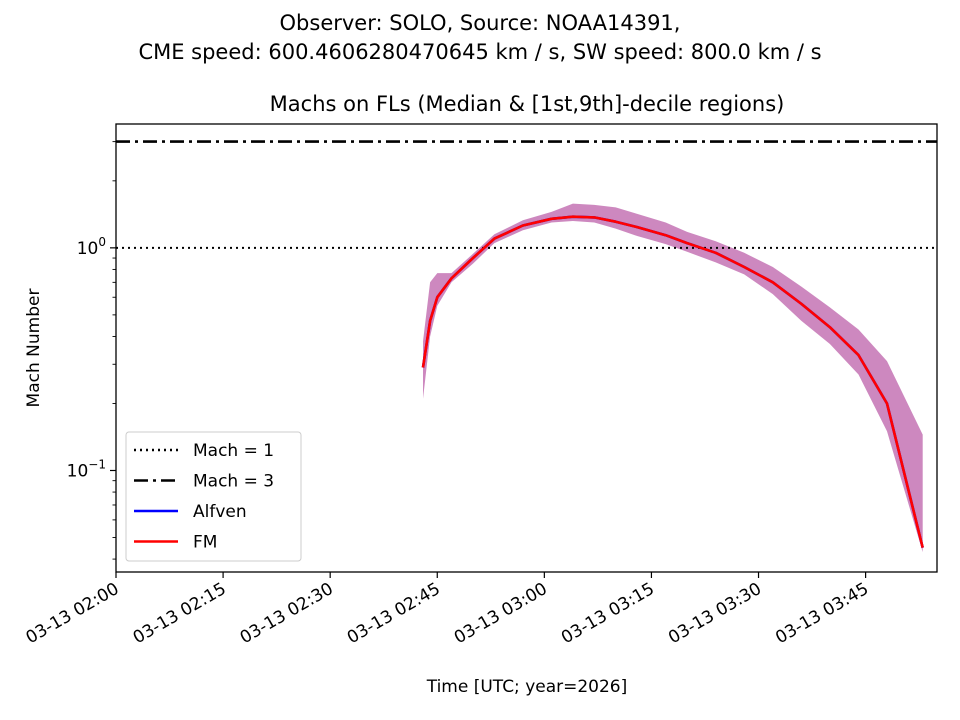 The image size is (960, 720). I want to click on legend: Mach = 1 Mach = 3 Alfven FM, so click(213, 496).